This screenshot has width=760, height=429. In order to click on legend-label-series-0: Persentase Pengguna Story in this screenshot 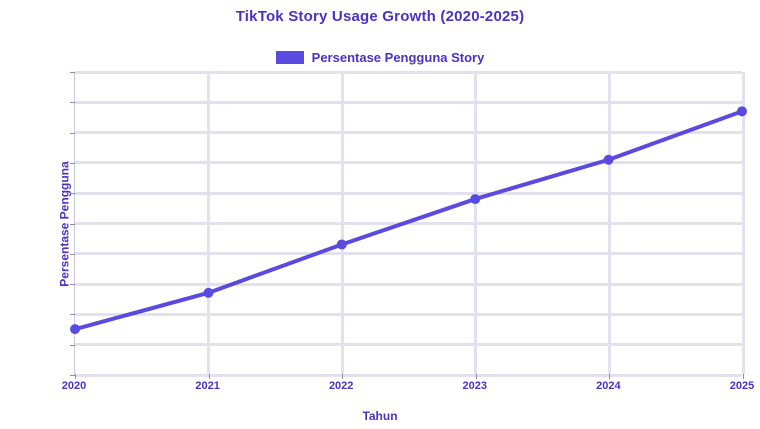, I will do `click(398, 57)`.